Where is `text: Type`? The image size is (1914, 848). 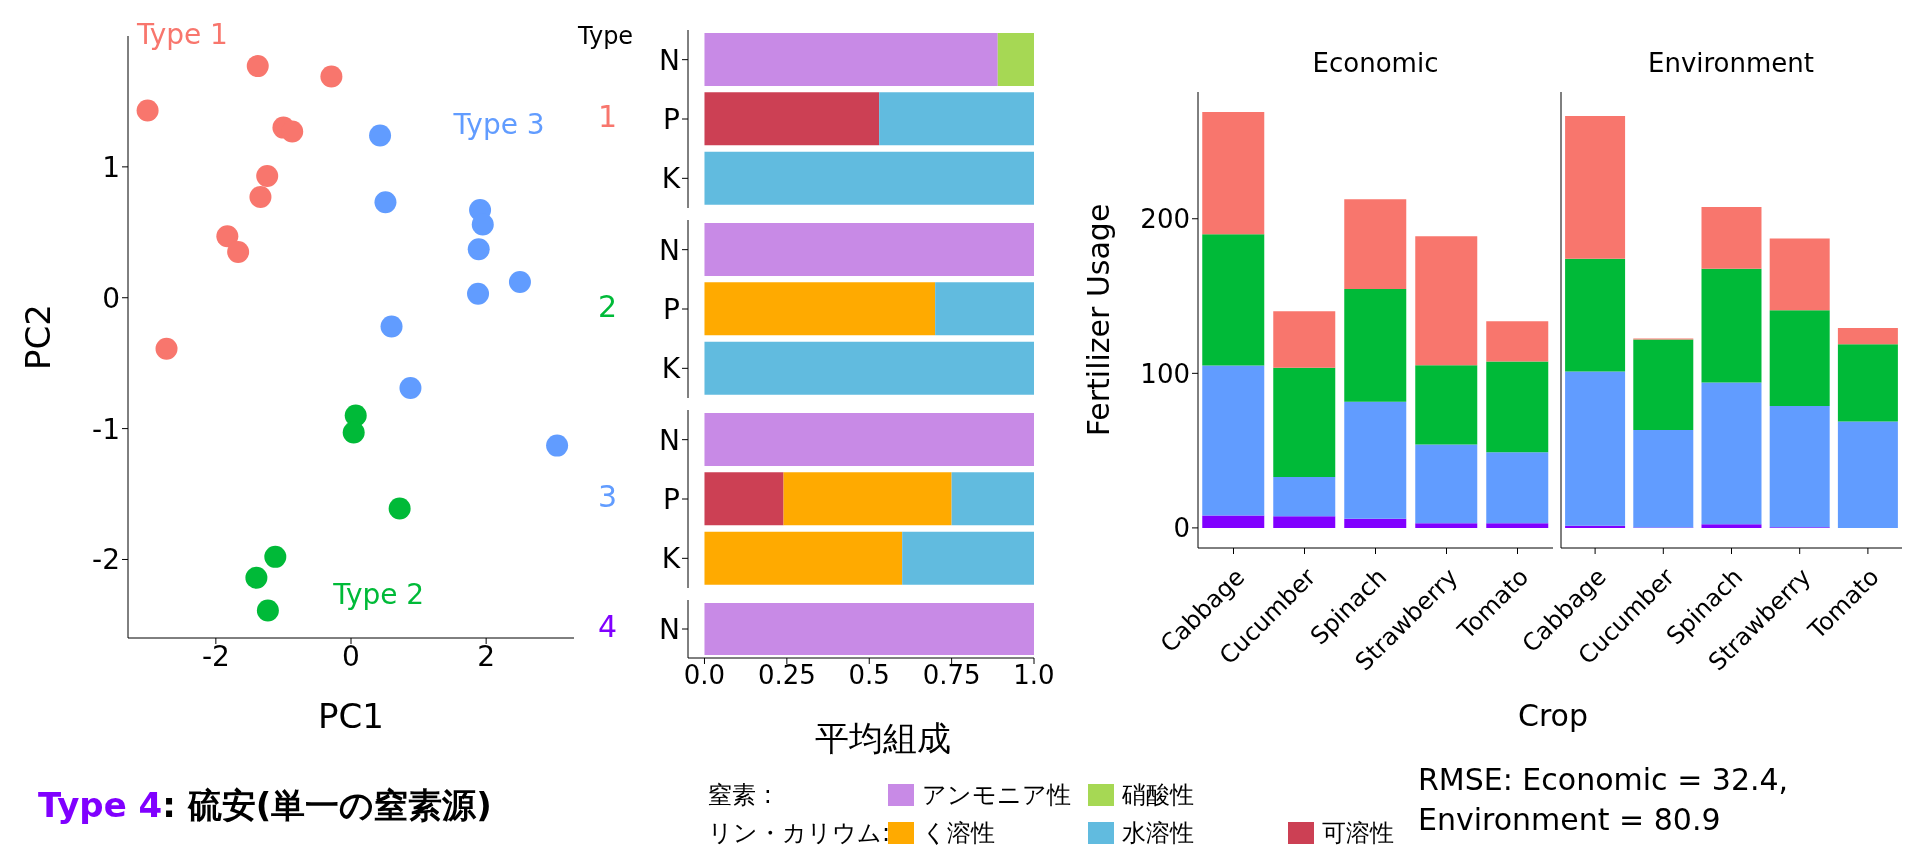
text: Type is located at coordinates (606, 36).